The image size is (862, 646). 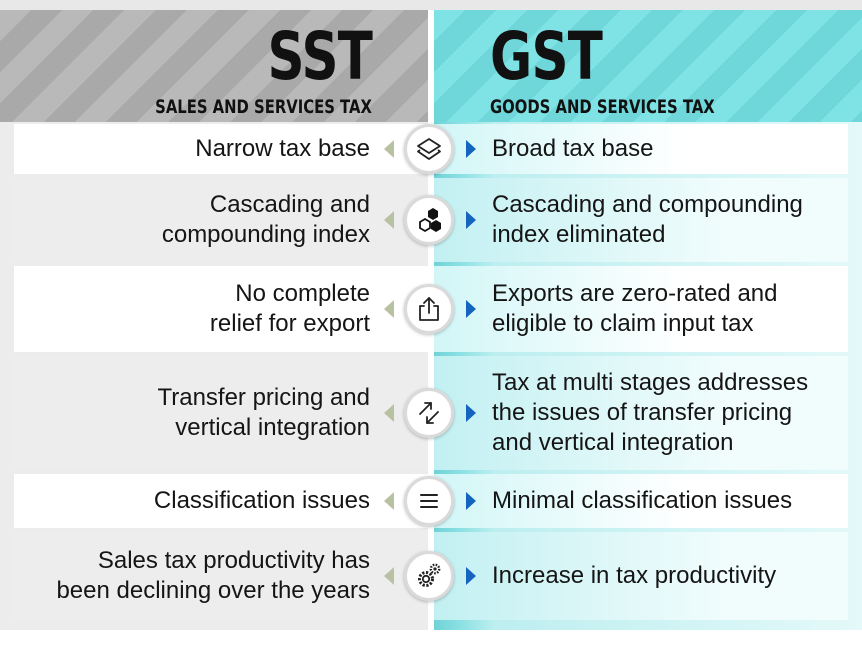 I want to click on menu-lines-icon, so click(x=429, y=501).